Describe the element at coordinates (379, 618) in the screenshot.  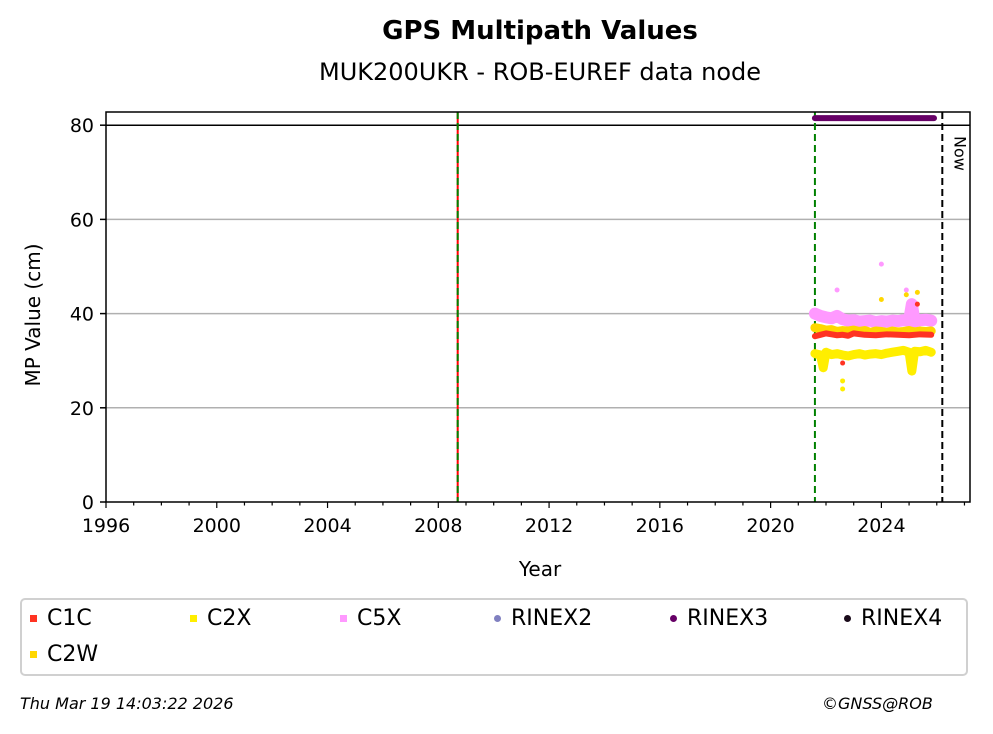
I see `legend-label: C5X` at that location.